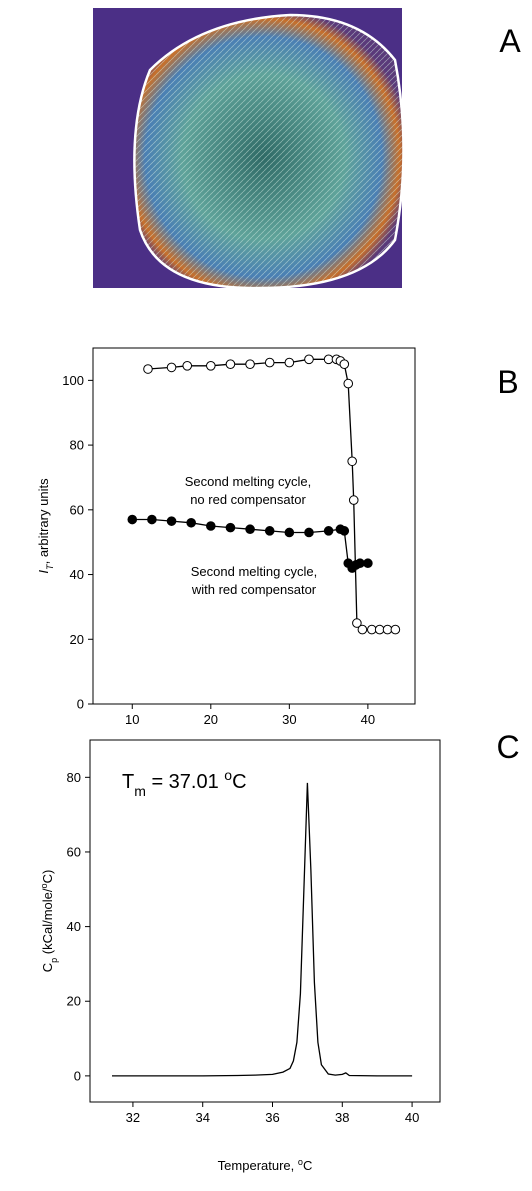 This screenshot has width=532, height=1191. What do you see at coordinates (202, 1117) in the screenshot?
I see `x-tick-label: 34` at bounding box center [202, 1117].